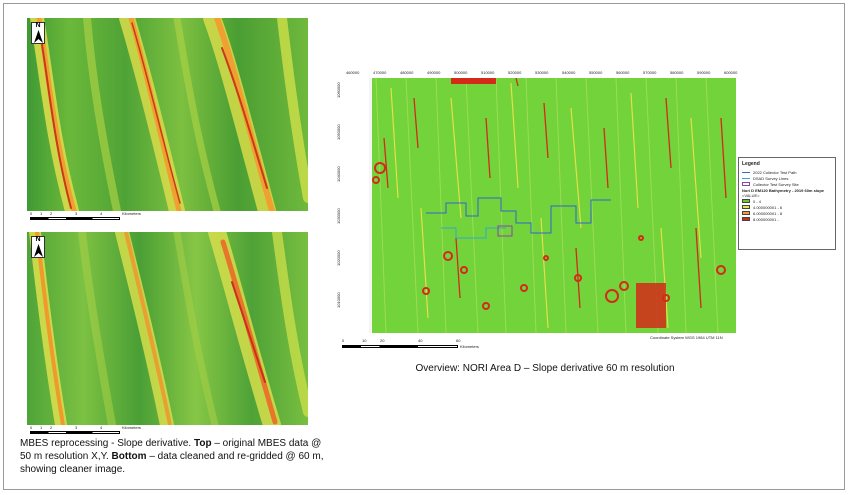 This screenshot has width=850, height=495. Describe the element at coordinates (787, 201) in the screenshot. I see `legend-class: 0 - 4` at that location.